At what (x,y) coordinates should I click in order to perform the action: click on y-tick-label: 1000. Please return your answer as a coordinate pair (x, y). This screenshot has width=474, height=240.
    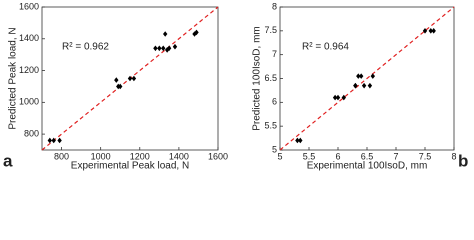
    Looking at the image, I should click on (29, 102).